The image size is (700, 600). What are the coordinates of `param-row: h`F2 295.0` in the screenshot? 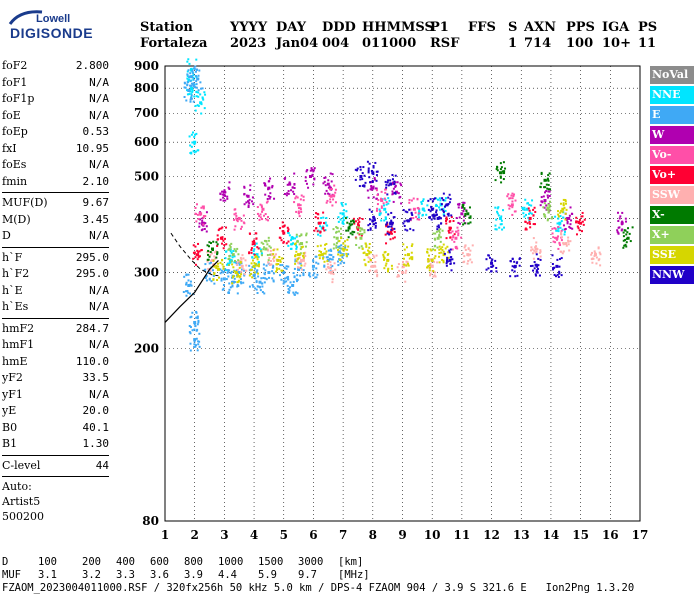 It's located at (55, 274).